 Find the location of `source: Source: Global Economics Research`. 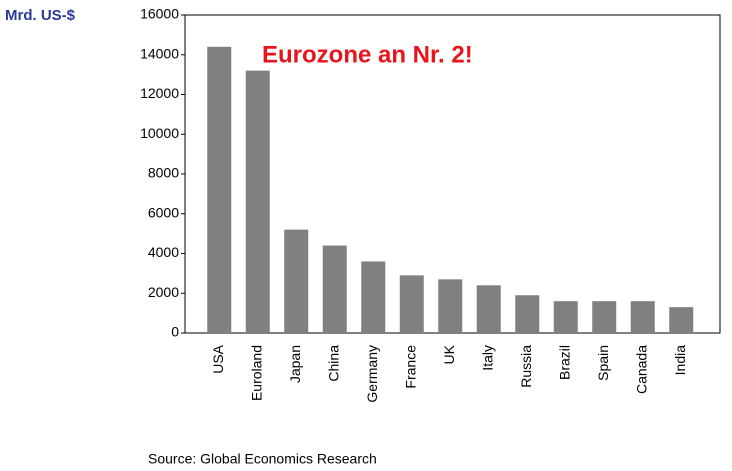

source: Source: Global Economics Research is located at coordinates (262, 459).